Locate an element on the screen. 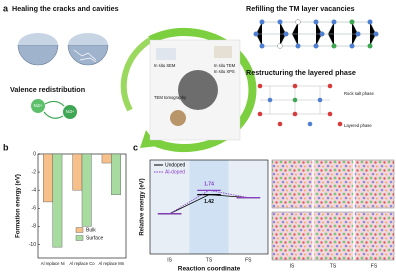 The height and width of the screenshot is (280, 396). ion-label: Ni2+ is located at coordinates (38, 105).